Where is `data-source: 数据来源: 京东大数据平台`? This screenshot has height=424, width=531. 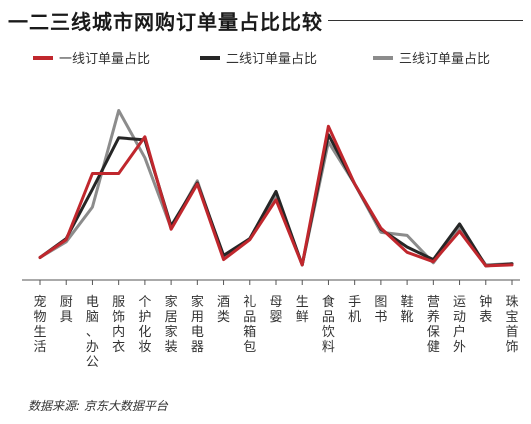
data-source: 数据来源: 京东大数据平台 is located at coordinates (98, 406).